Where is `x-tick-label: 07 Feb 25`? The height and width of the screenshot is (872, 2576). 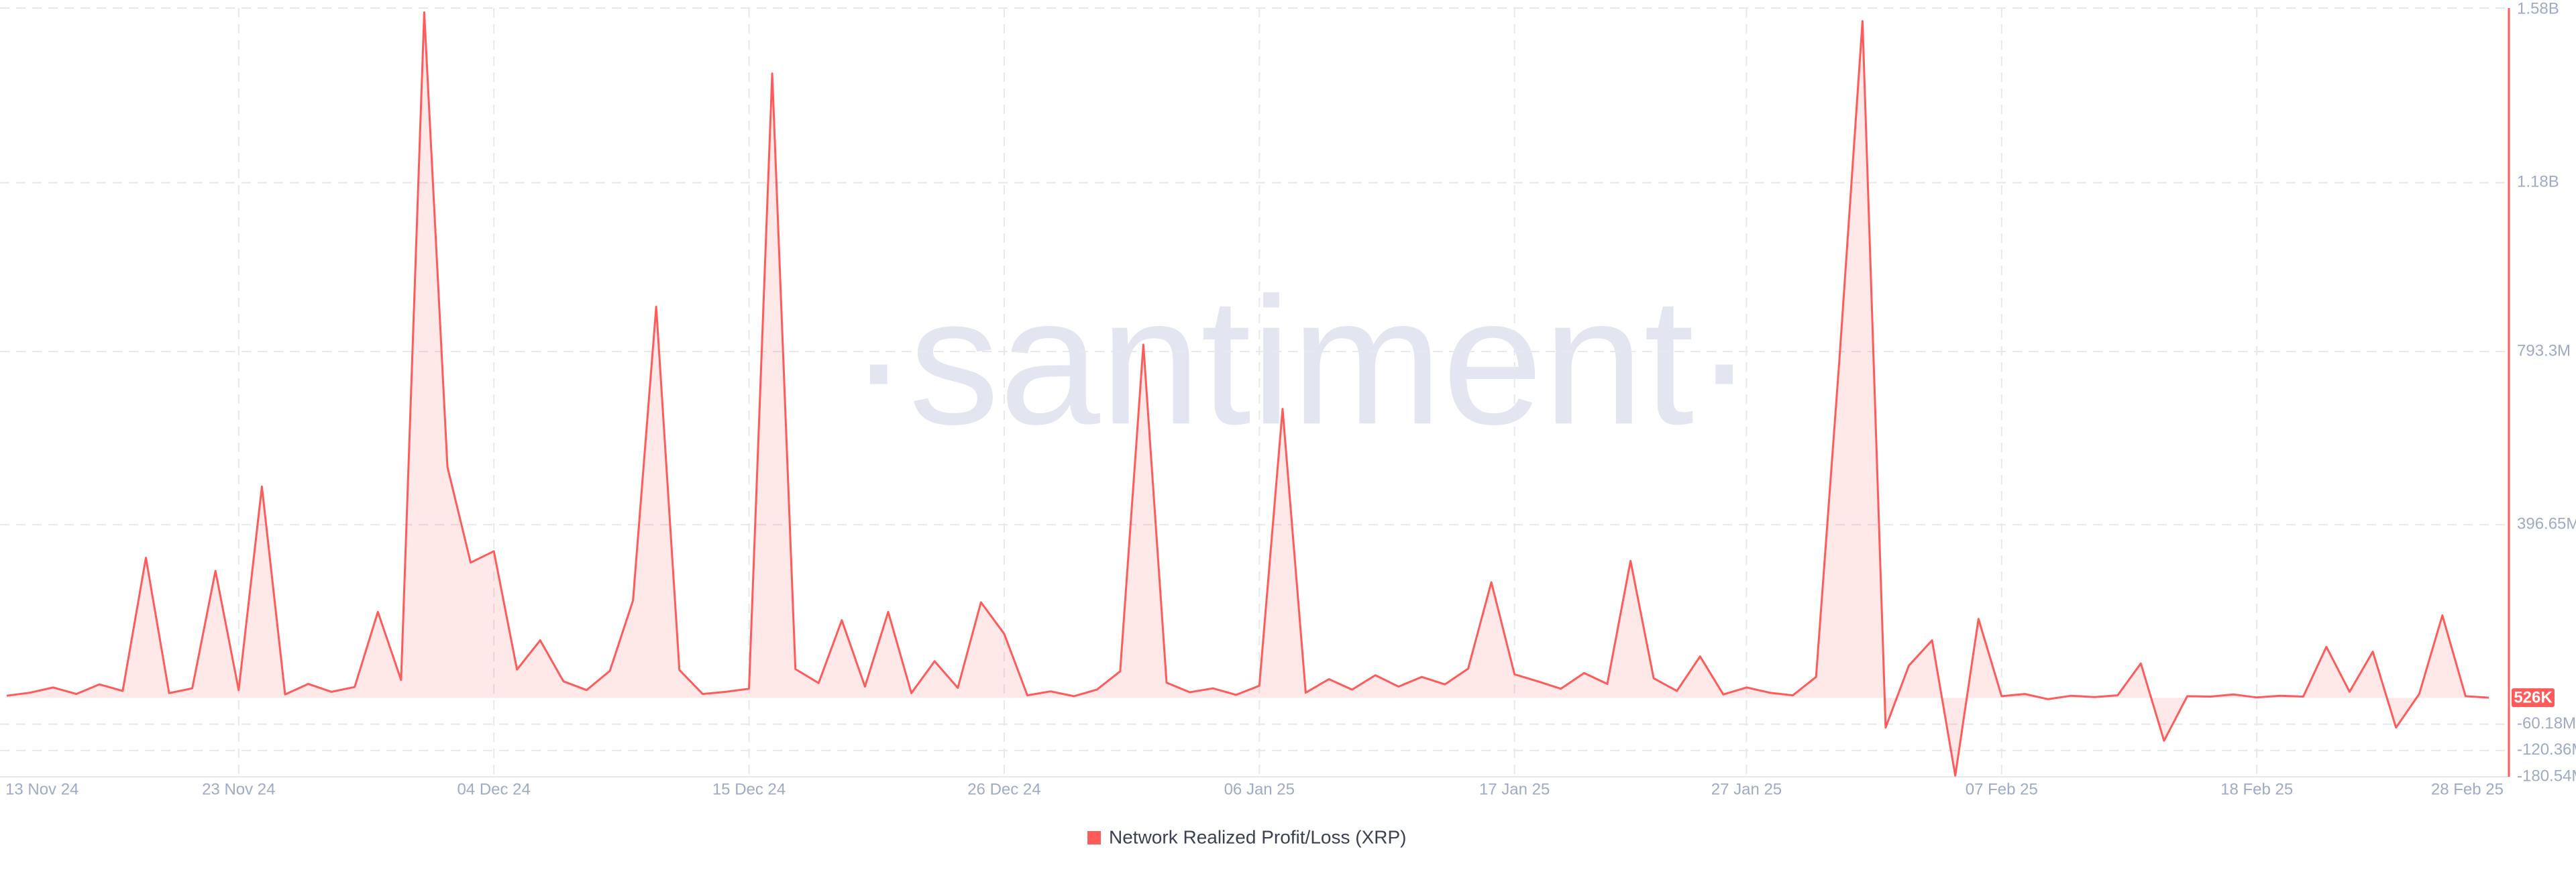 x-tick-label: 07 Feb 25 is located at coordinates (2002, 789).